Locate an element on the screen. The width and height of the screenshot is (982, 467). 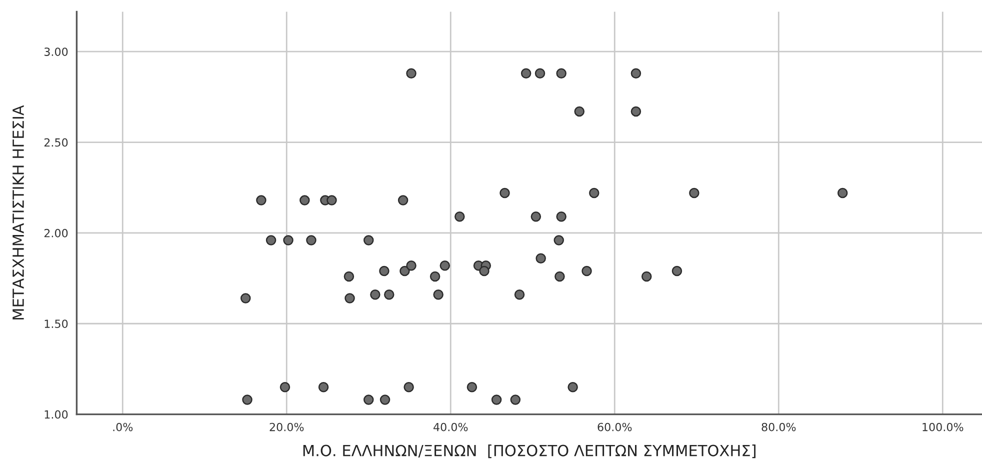
y-tick-label: 2.50 is located at coordinates (56, 142).